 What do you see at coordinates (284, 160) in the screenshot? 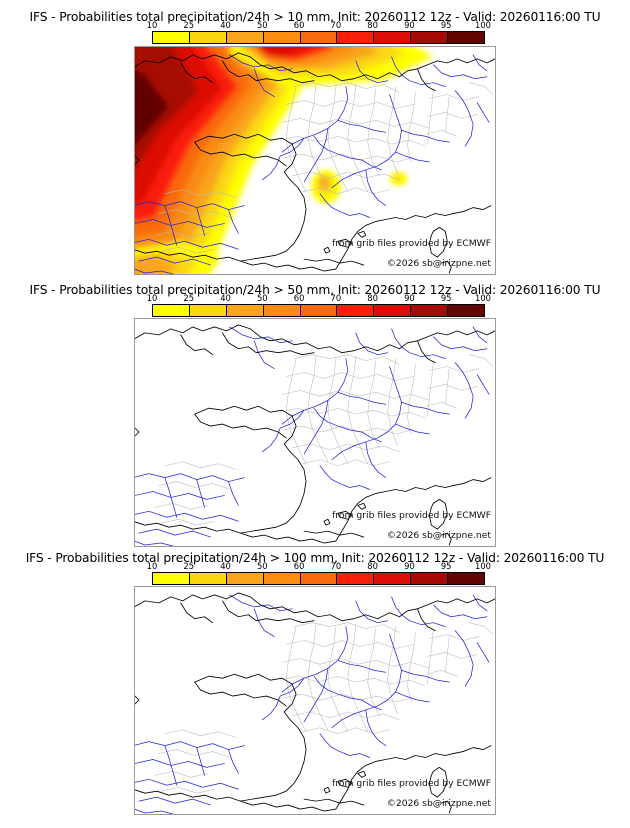
I see `probability-field` at bounding box center [284, 160].